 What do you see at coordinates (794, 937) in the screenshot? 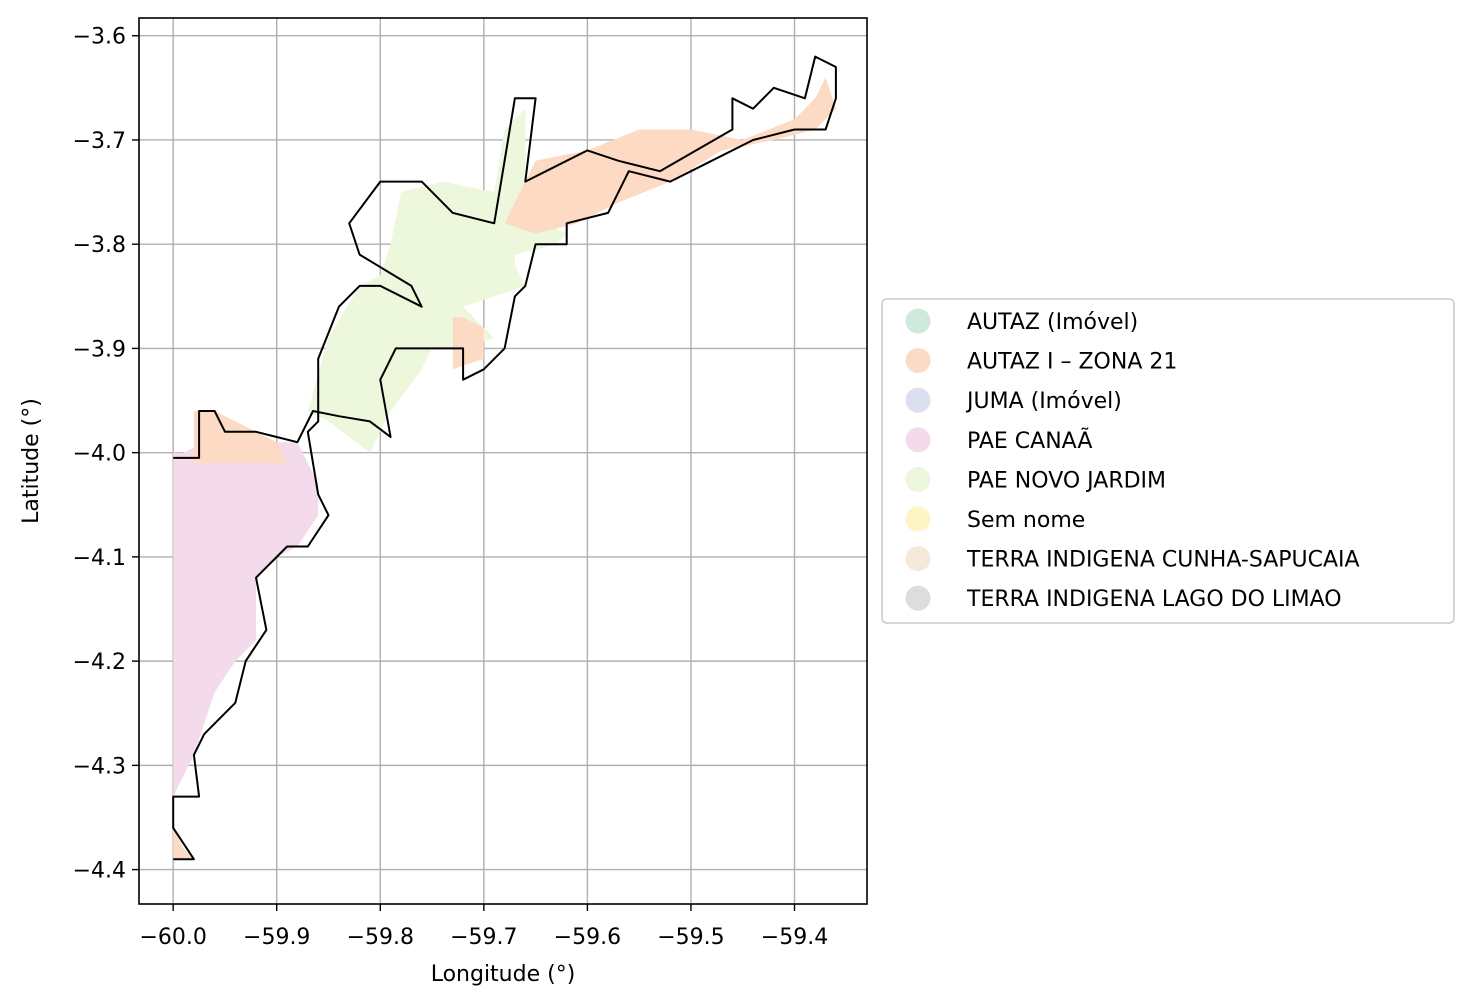
I see `x-tick-label-6: −59.4` at bounding box center [794, 937].